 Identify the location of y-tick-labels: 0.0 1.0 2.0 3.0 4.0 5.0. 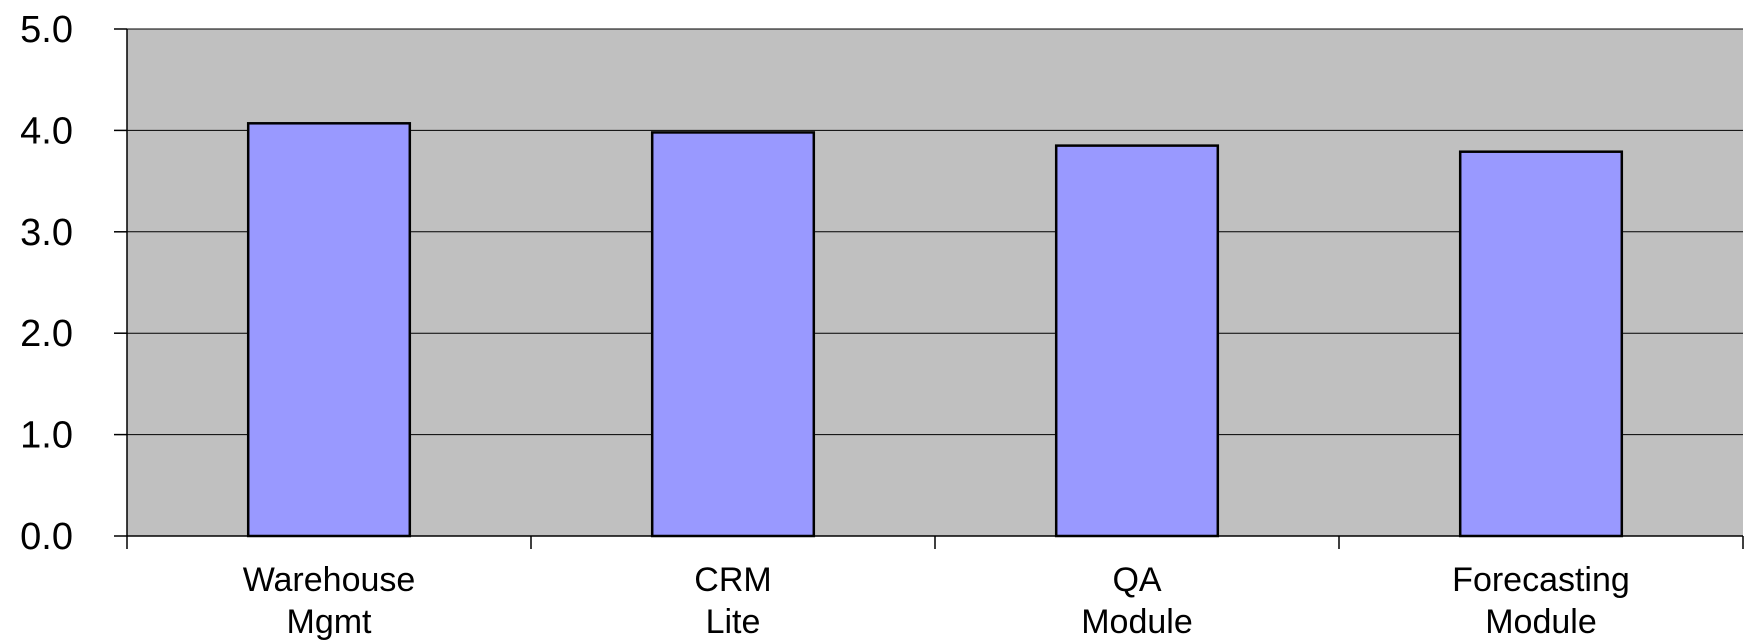
(46, 283).